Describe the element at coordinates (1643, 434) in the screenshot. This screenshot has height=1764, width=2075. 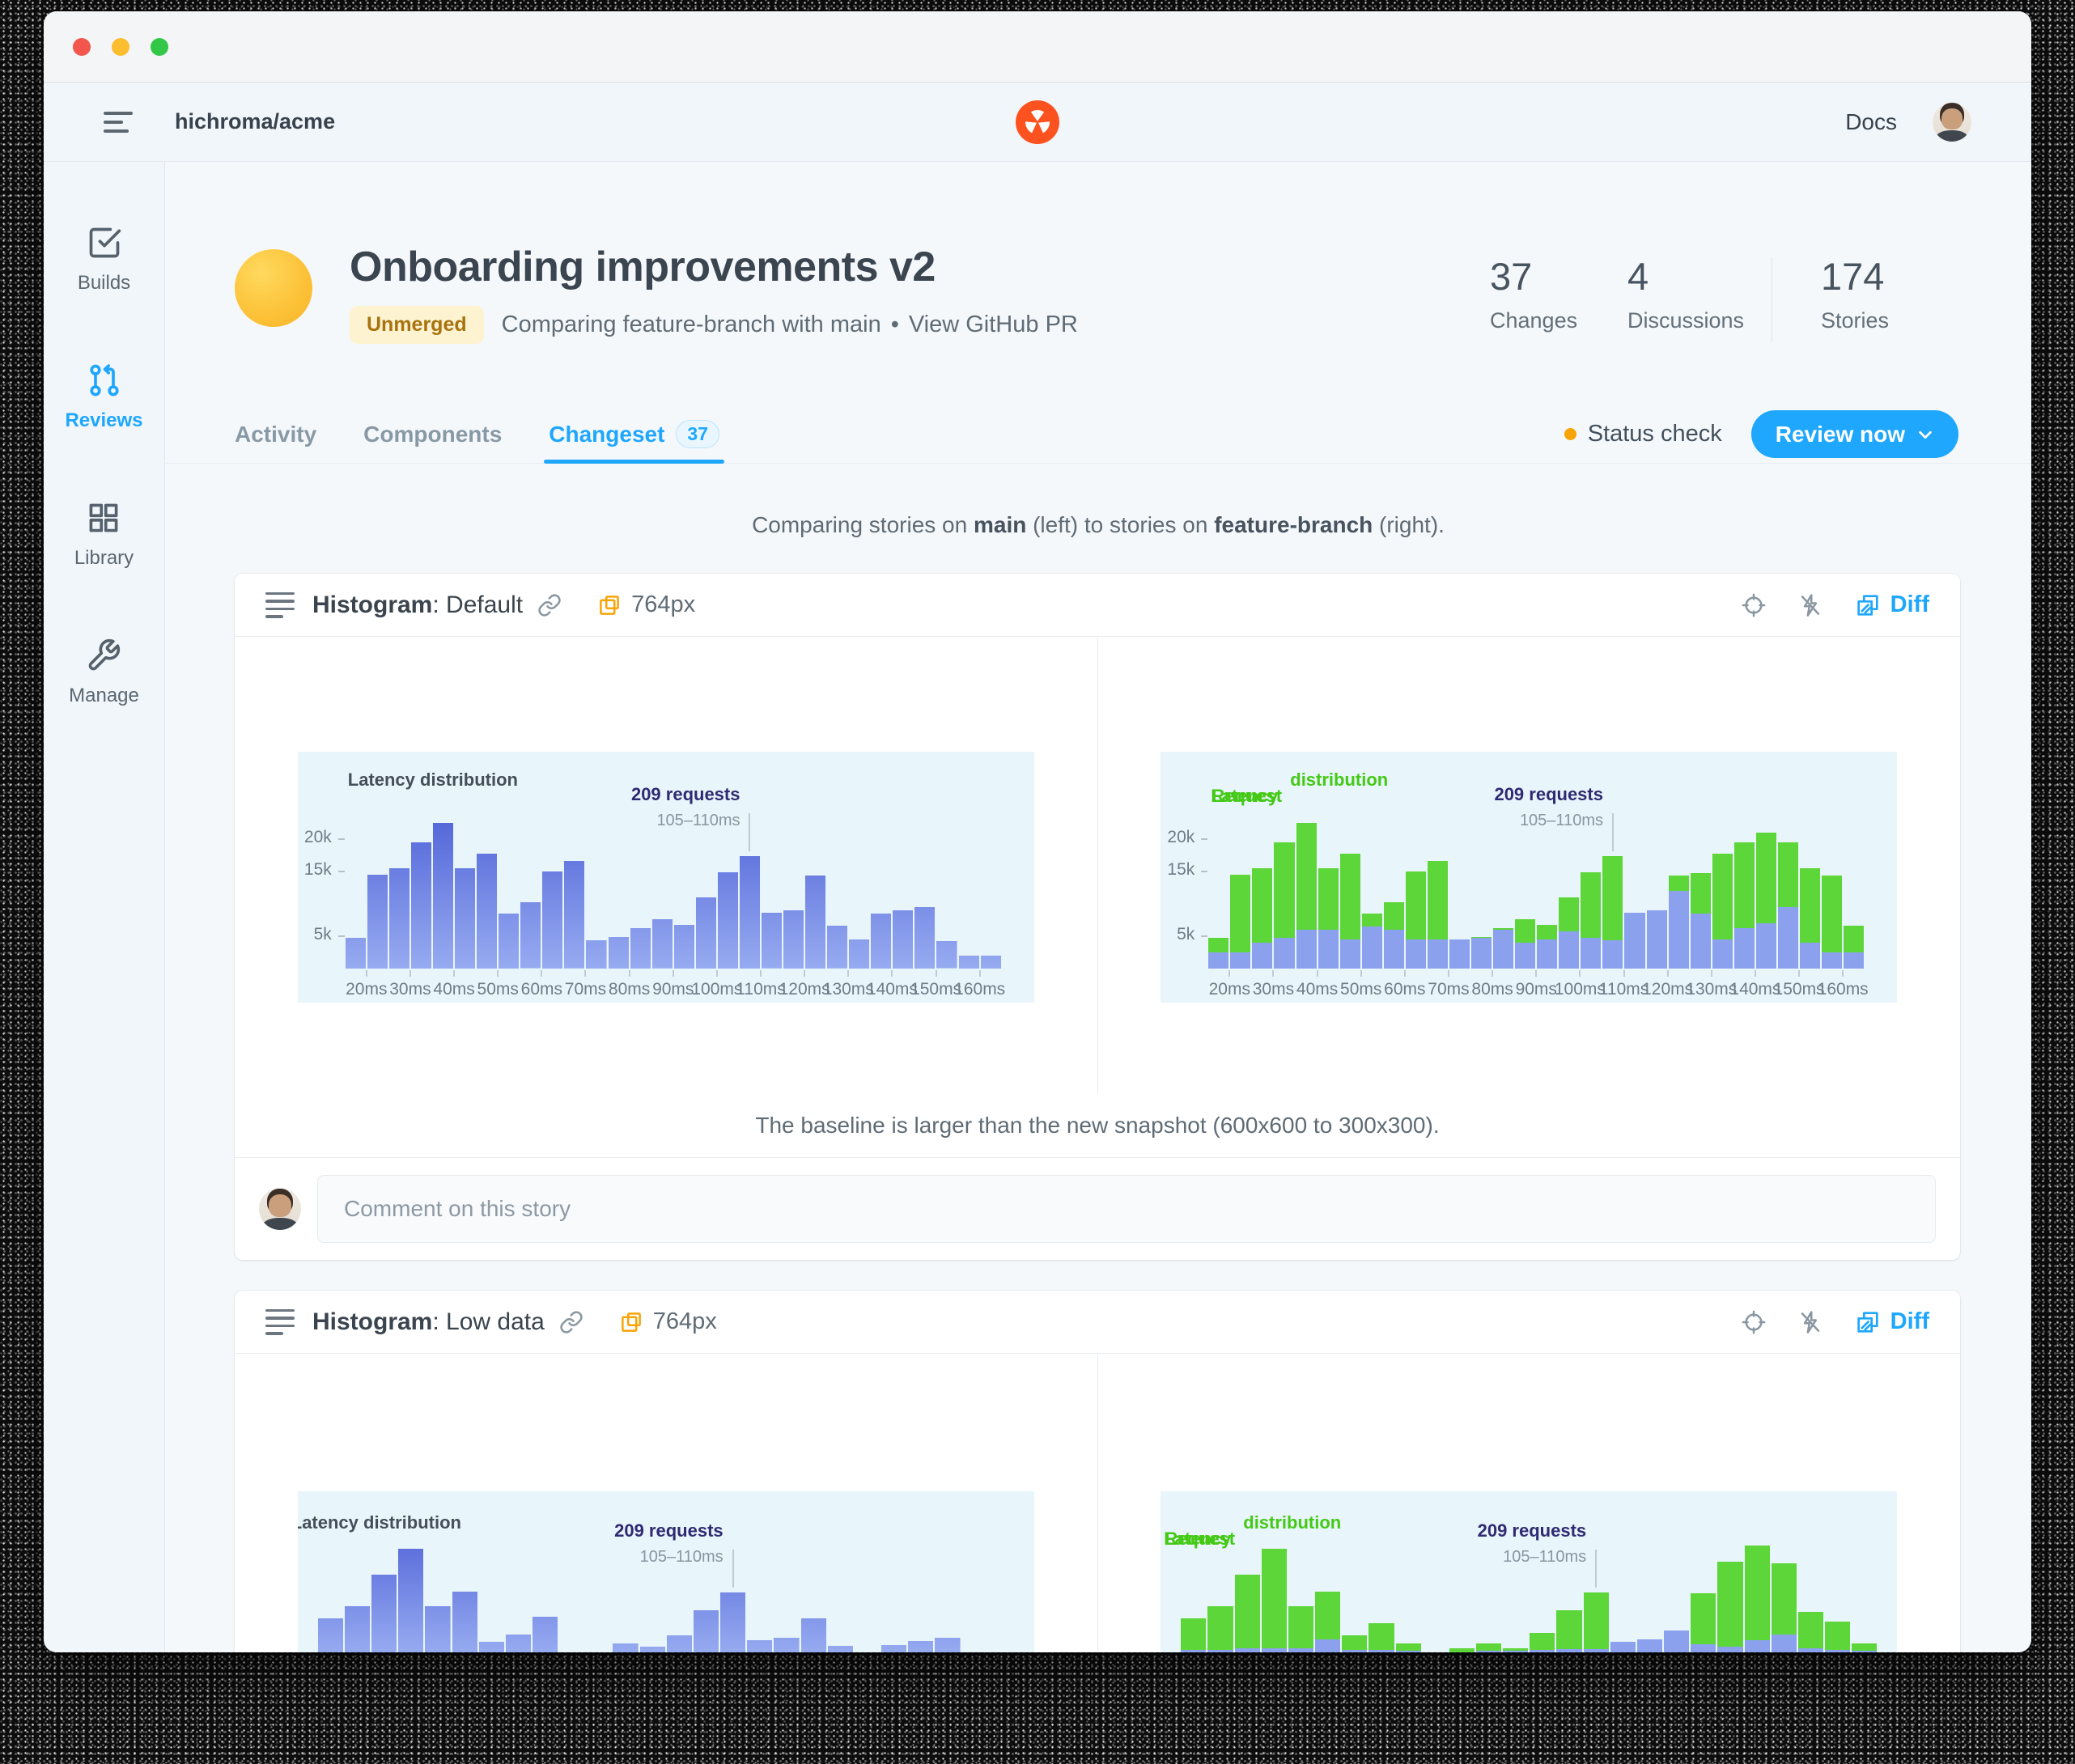
I see `status-check: Status check` at that location.